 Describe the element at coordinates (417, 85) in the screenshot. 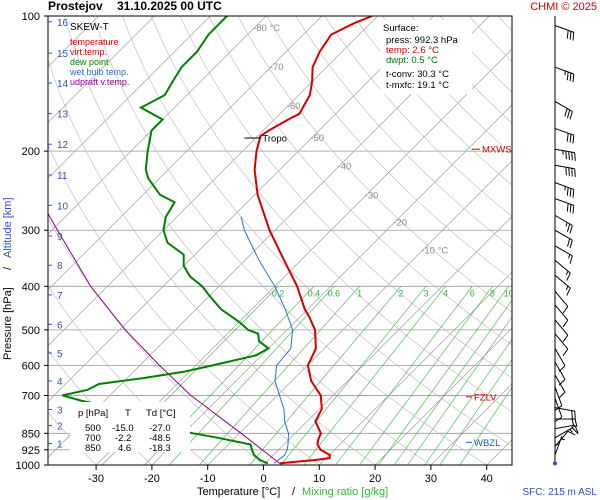

I see `surface-tmxfc: t-mxfc: 19.1 °C` at that location.